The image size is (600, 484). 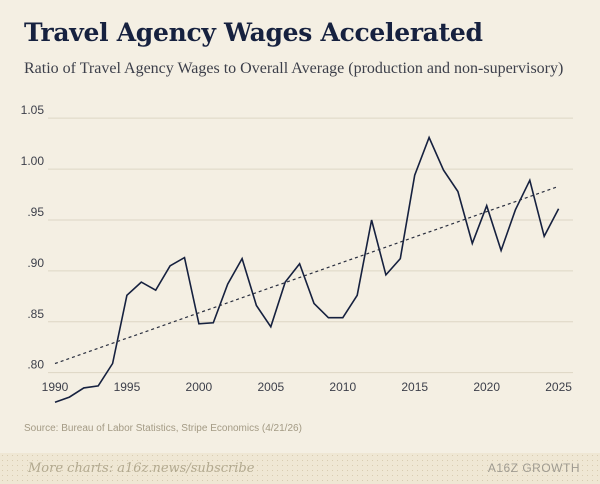 What do you see at coordinates (35, 365) in the screenshot?
I see `y-tick-label: .80` at bounding box center [35, 365].